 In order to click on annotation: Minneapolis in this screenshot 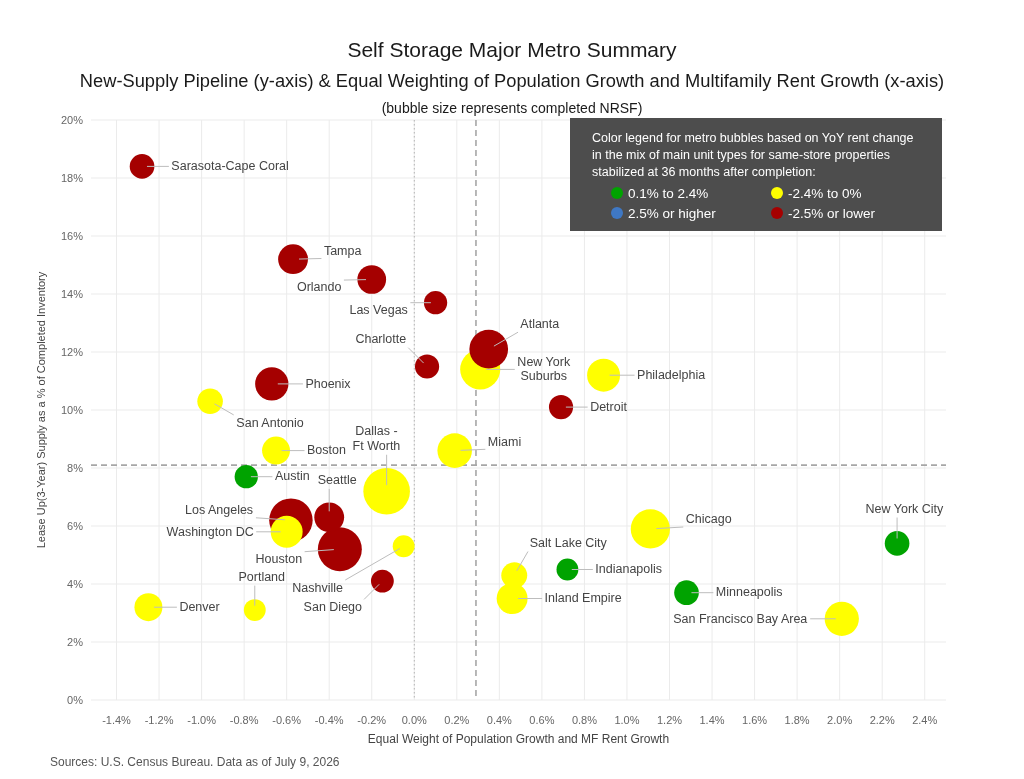, I will do `click(749, 592)`.